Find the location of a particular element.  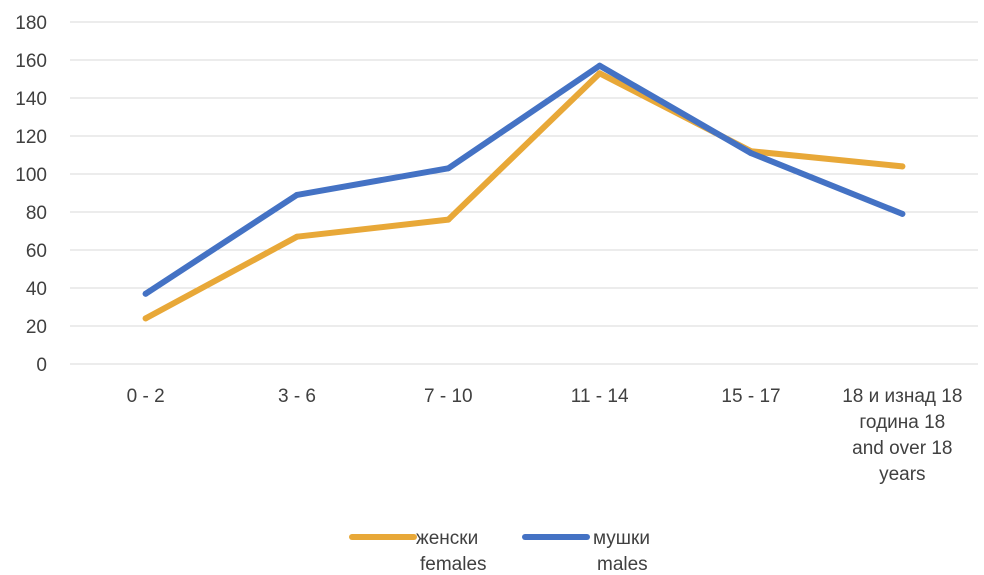

x-tick-label: 15 - 17 is located at coordinates (750, 396).